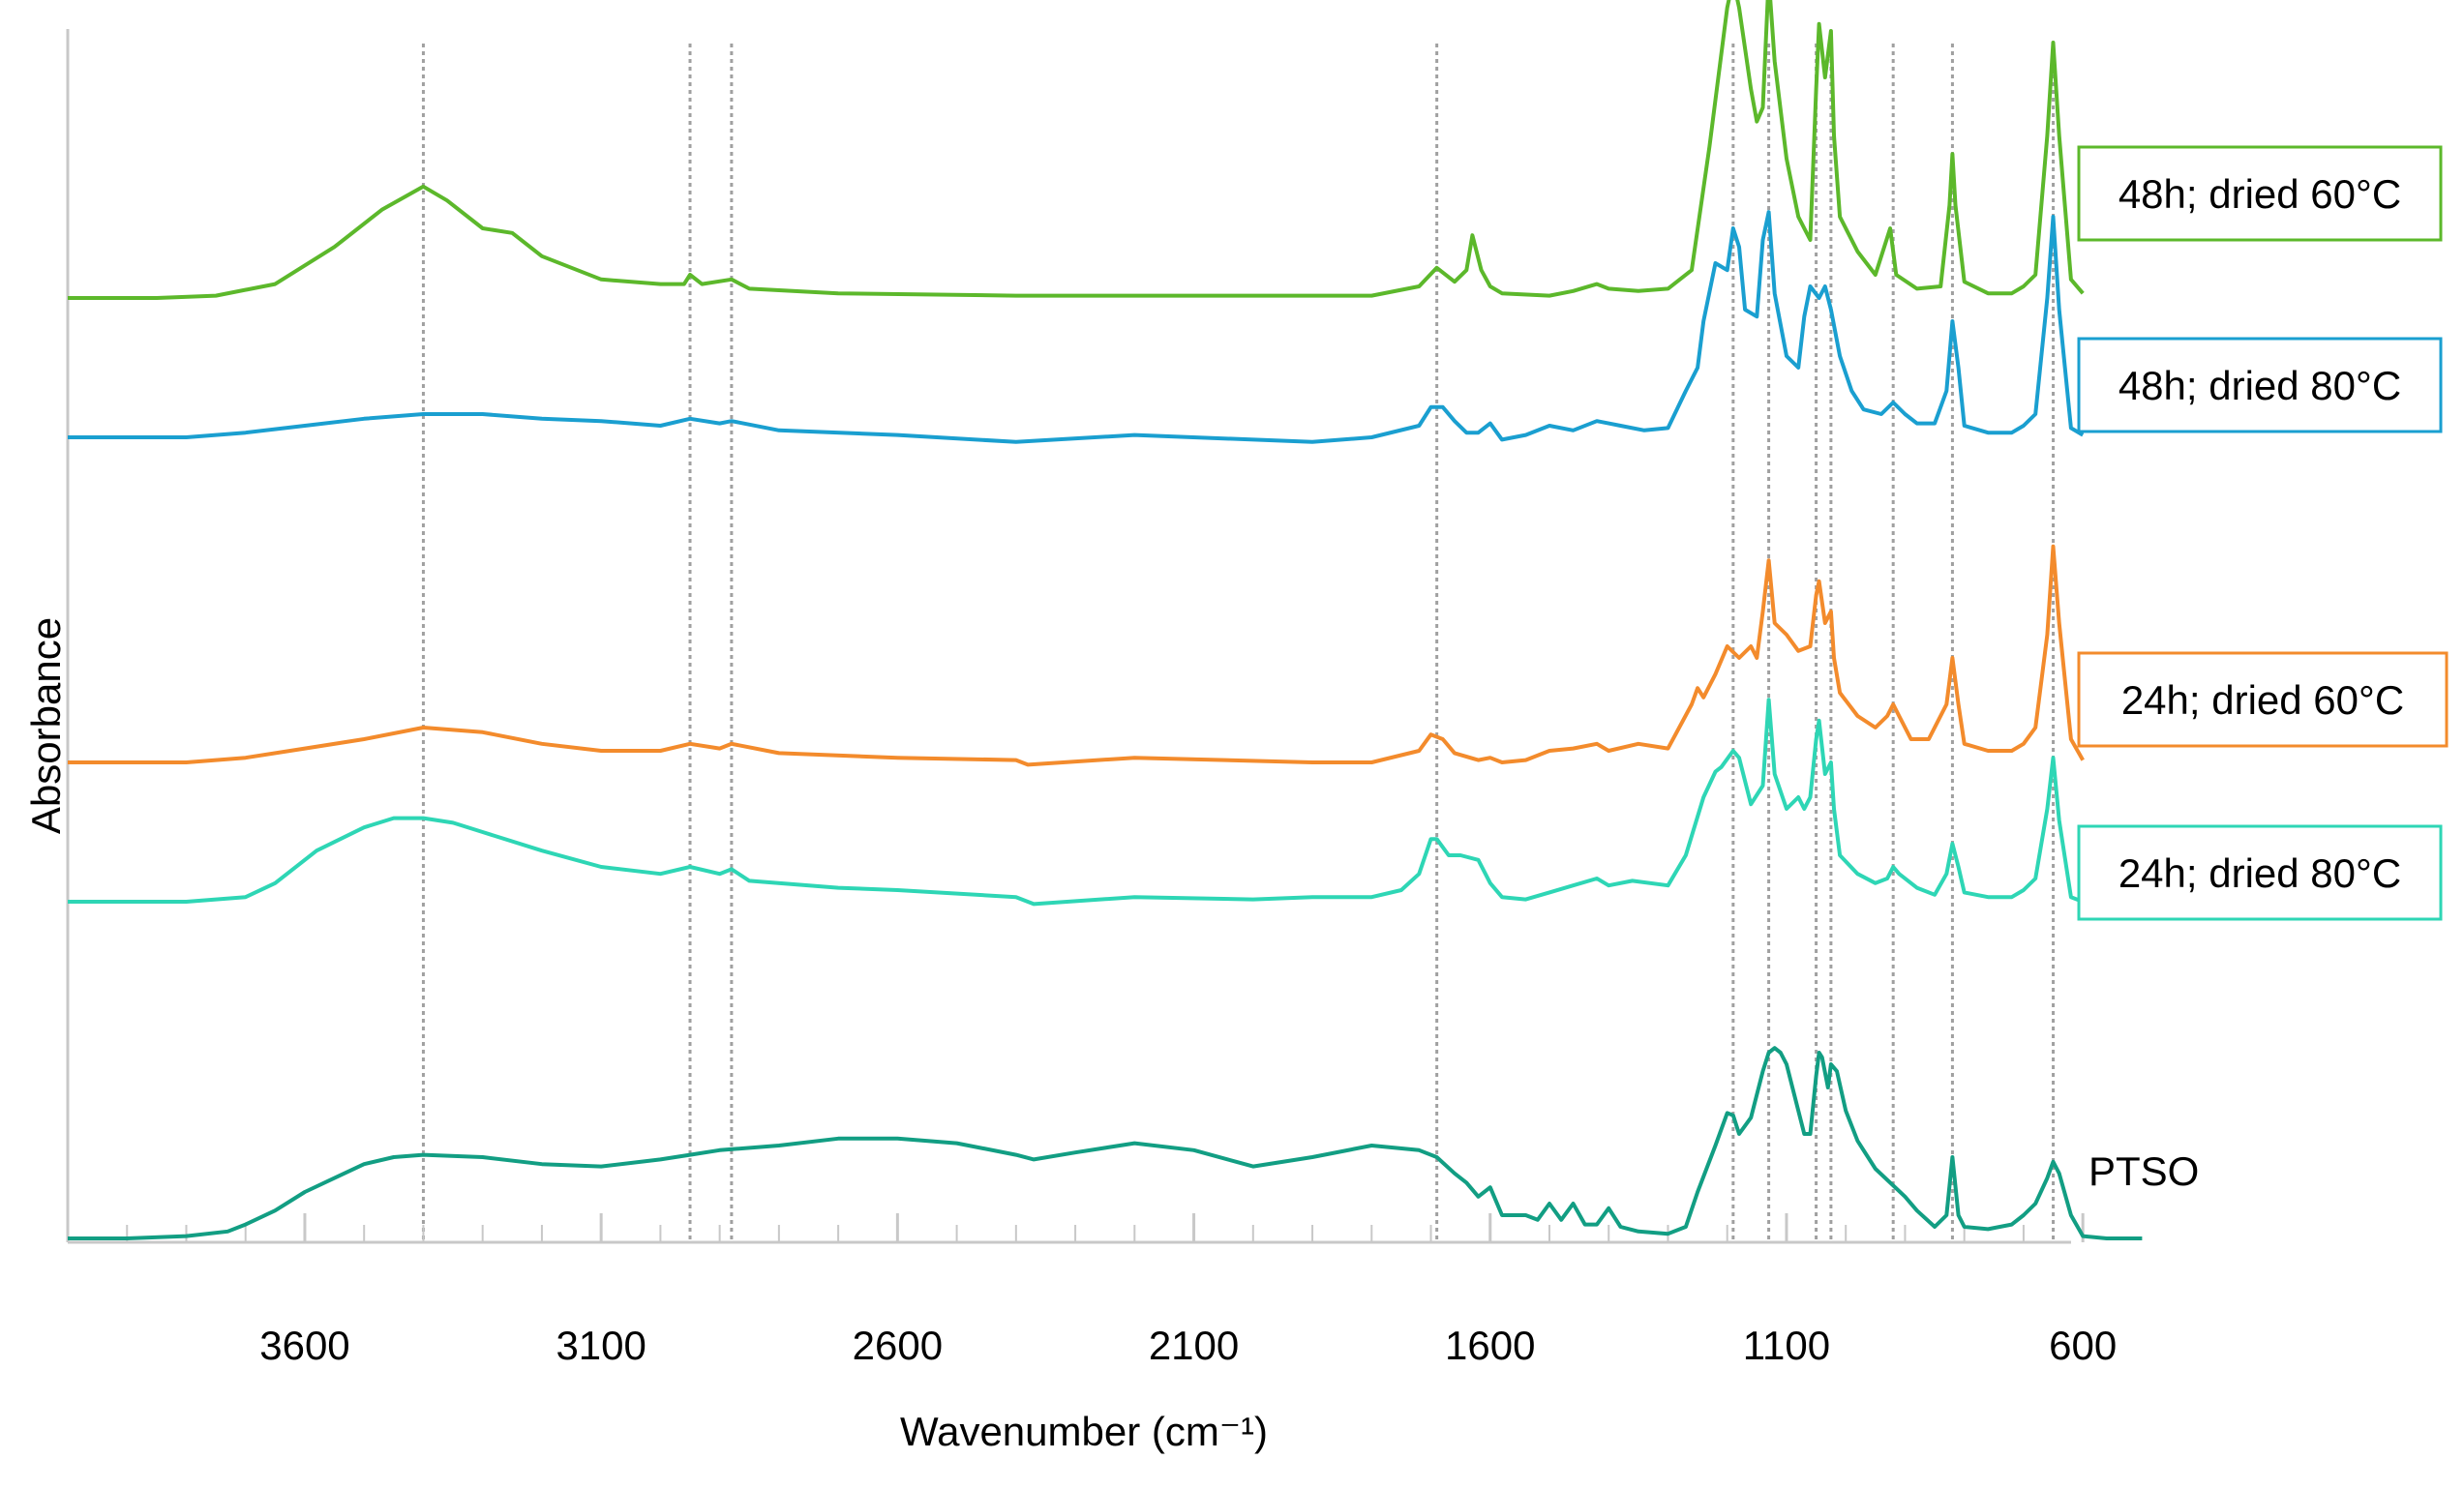 The image size is (2464, 1489). Describe the element at coordinates (2083, 1345) in the screenshot. I see `x-tick-label: 600` at that location.